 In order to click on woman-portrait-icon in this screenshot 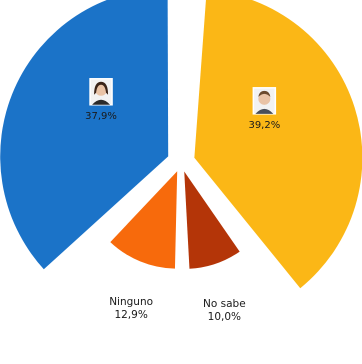, I will do `click(101, 92)`.